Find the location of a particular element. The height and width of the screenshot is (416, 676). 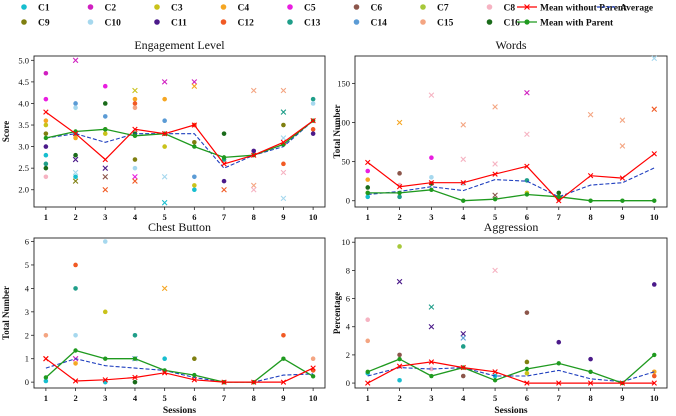

y-tick-label: 2 is located at coordinates (27, 335).